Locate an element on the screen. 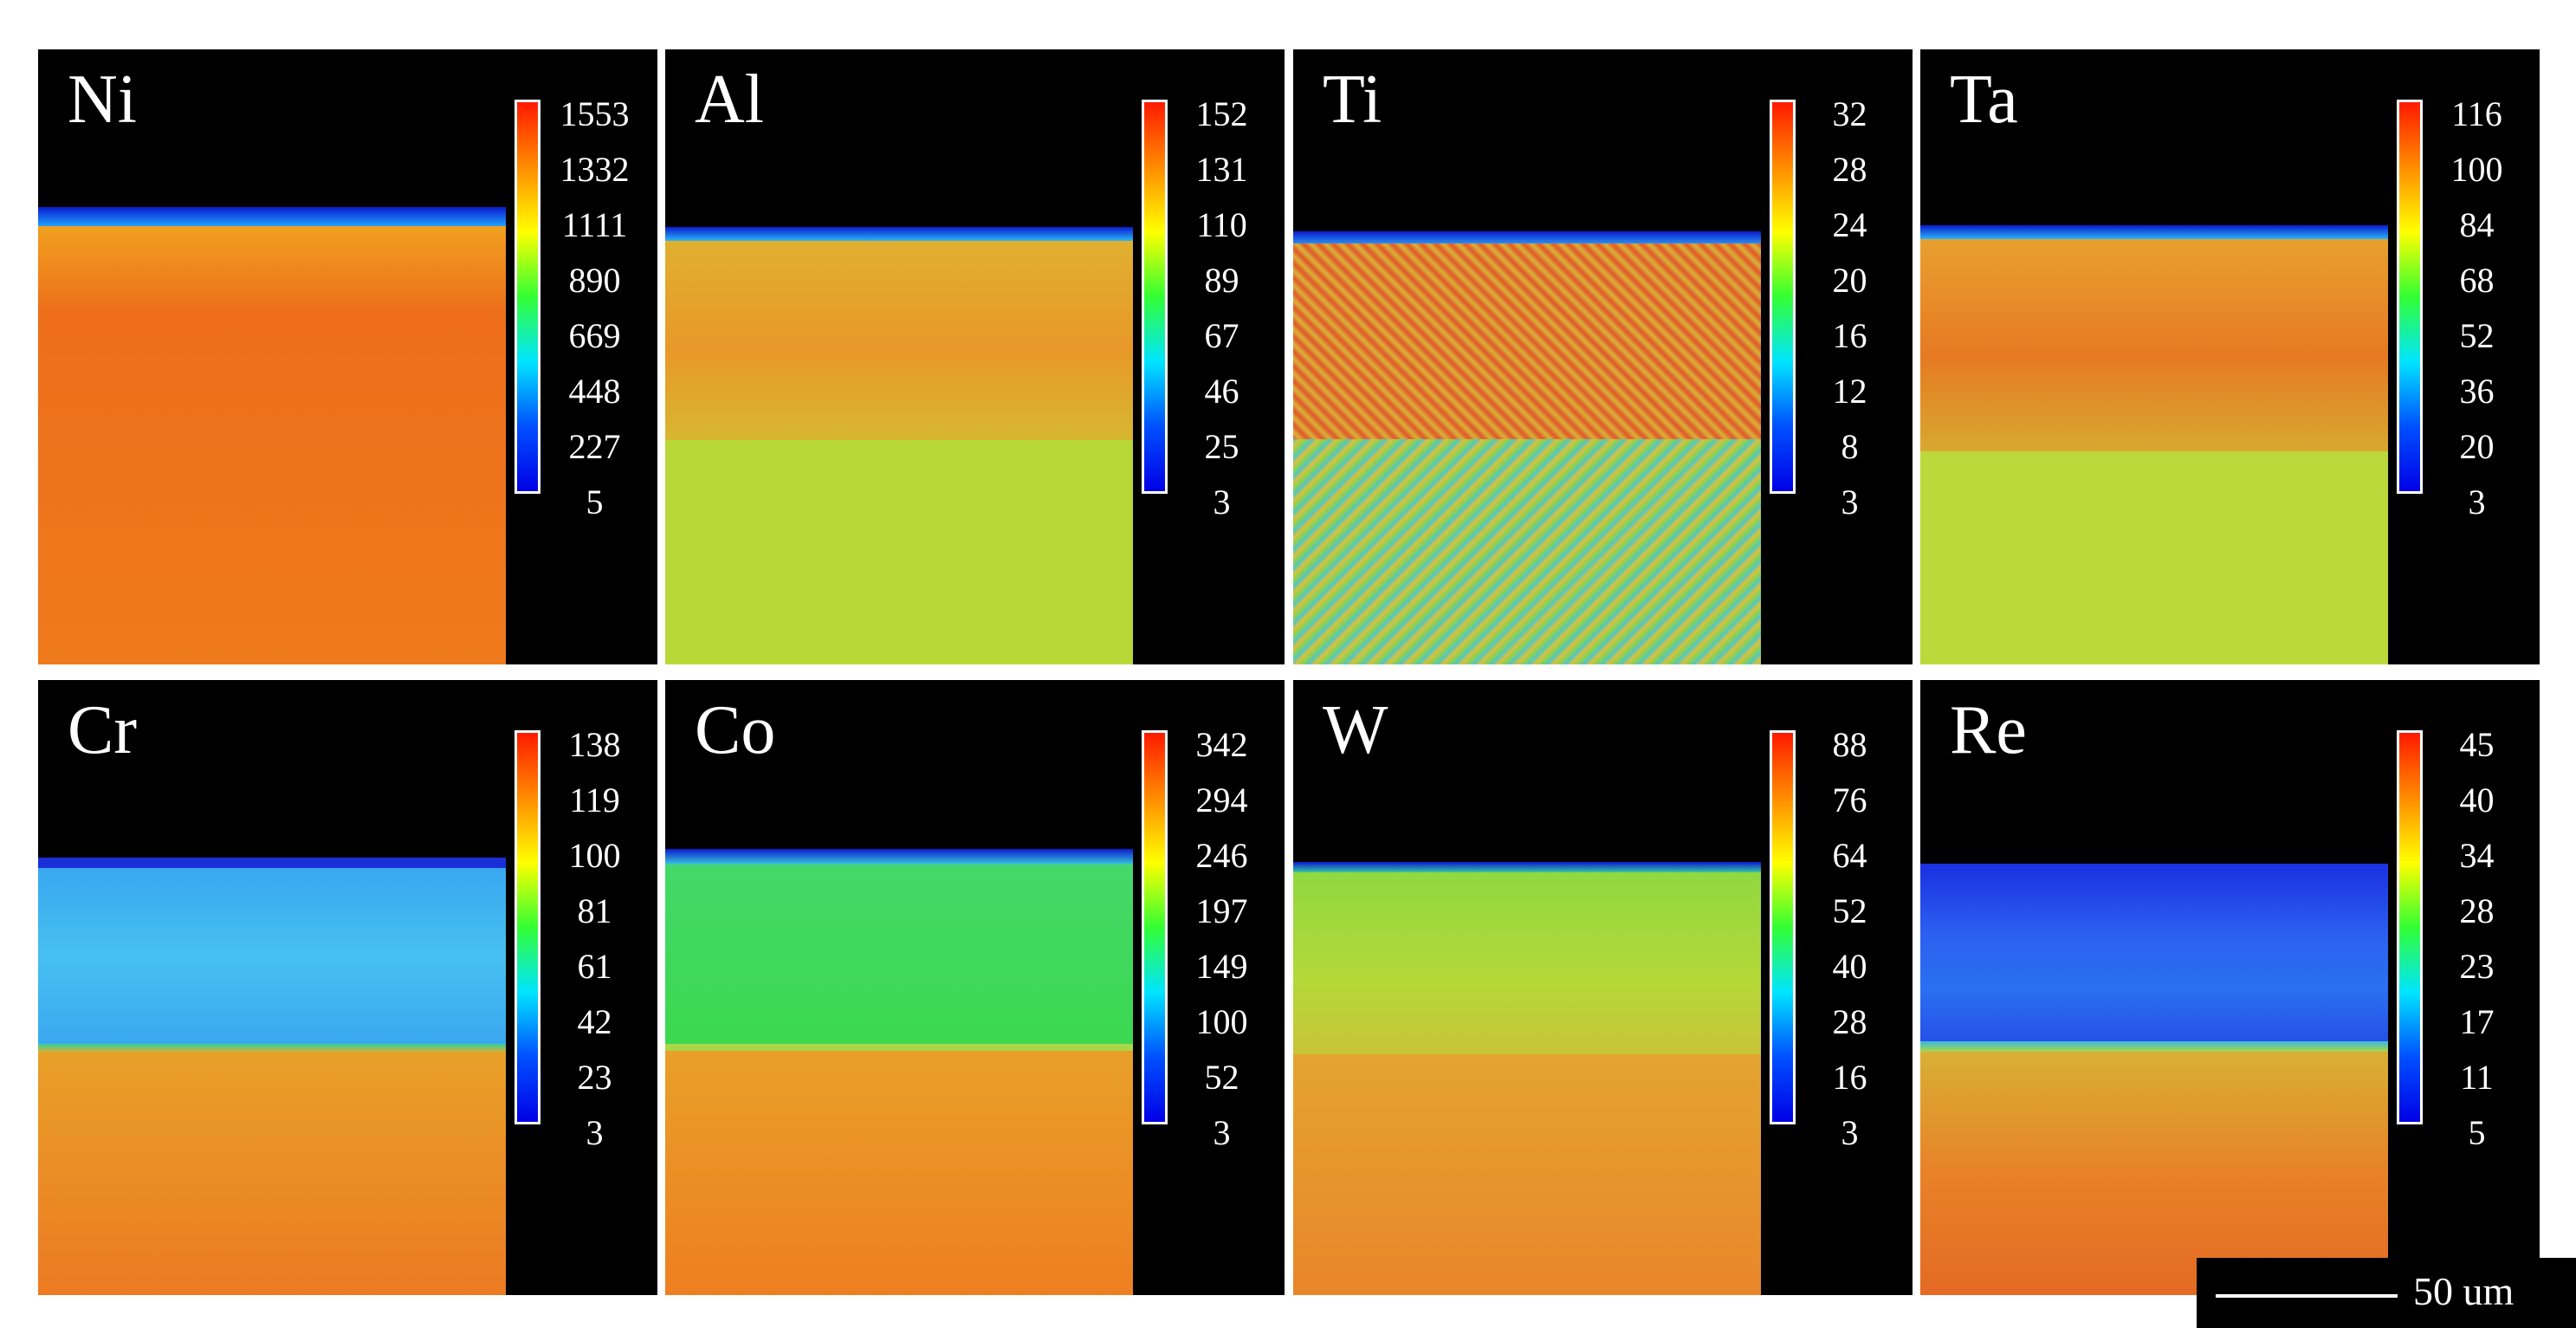 Image resolution: width=2576 pixels, height=1328 pixels. colorbar-tick: 1111 is located at coordinates (594, 224).